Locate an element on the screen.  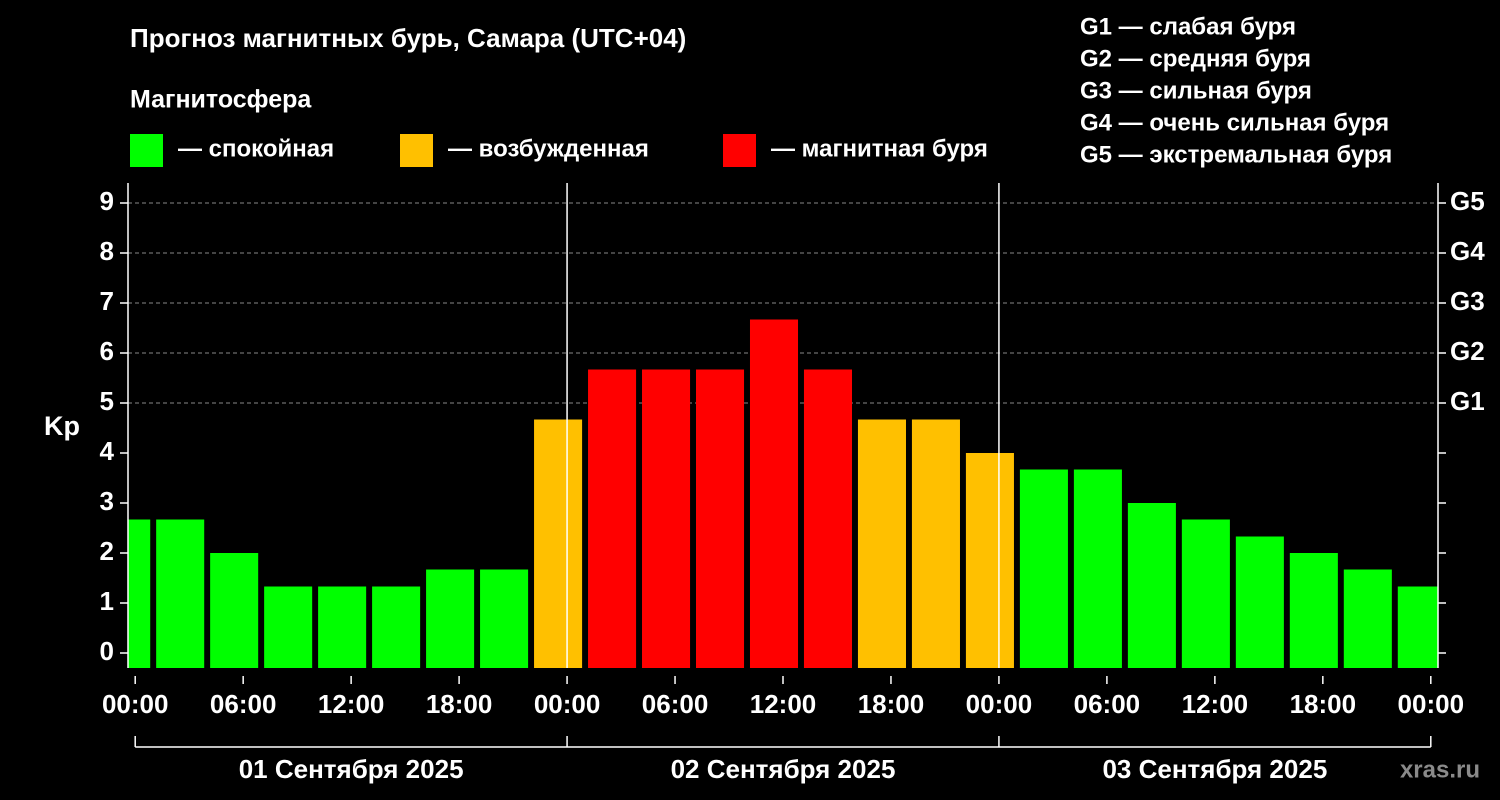
y-tick-label: 7 is located at coordinates (107, 301).